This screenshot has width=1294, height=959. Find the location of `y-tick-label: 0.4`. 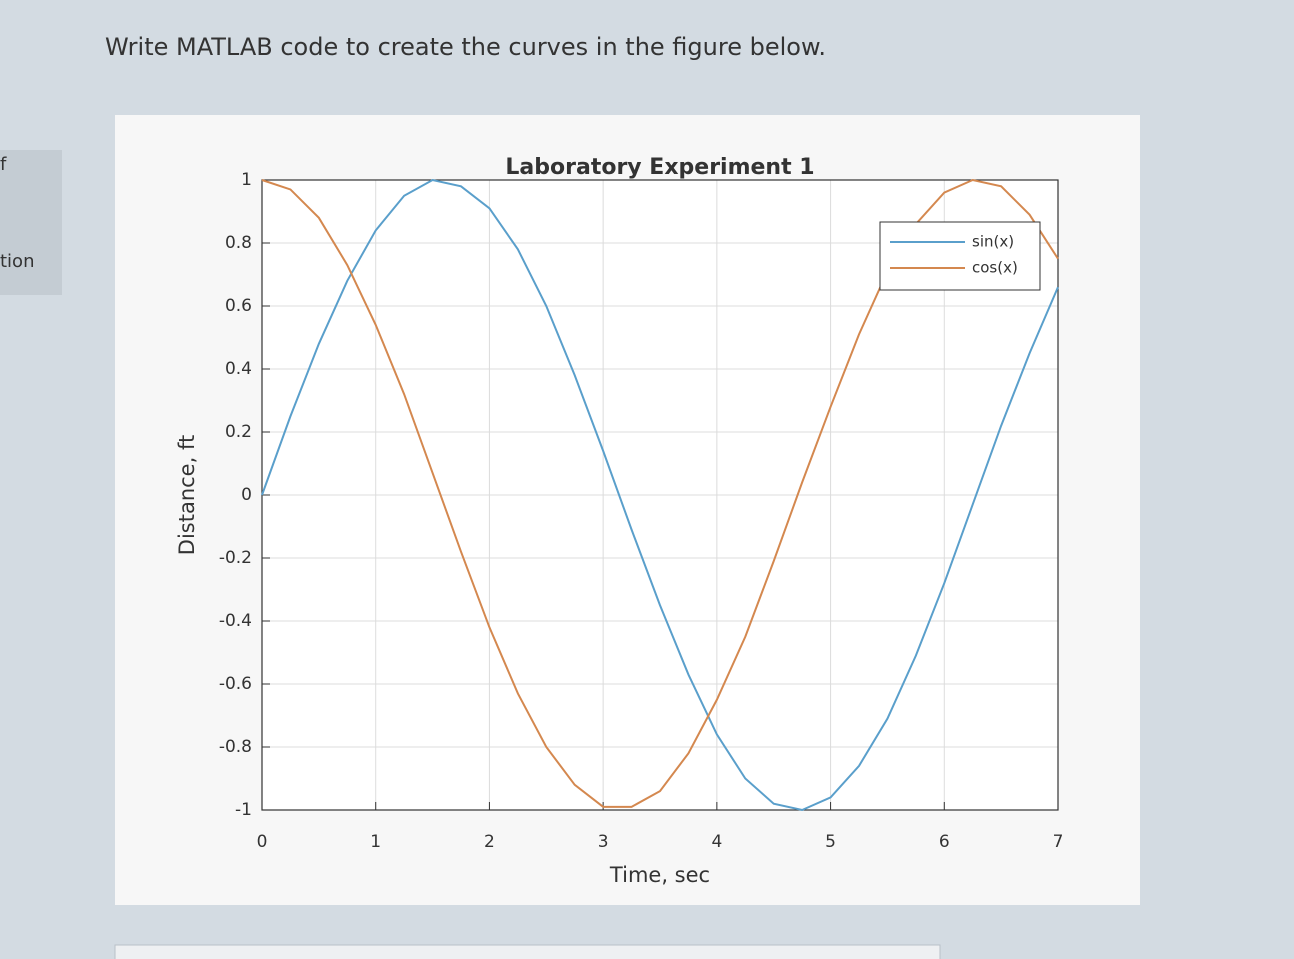

y-tick-label: 0.4 is located at coordinates (238, 369).